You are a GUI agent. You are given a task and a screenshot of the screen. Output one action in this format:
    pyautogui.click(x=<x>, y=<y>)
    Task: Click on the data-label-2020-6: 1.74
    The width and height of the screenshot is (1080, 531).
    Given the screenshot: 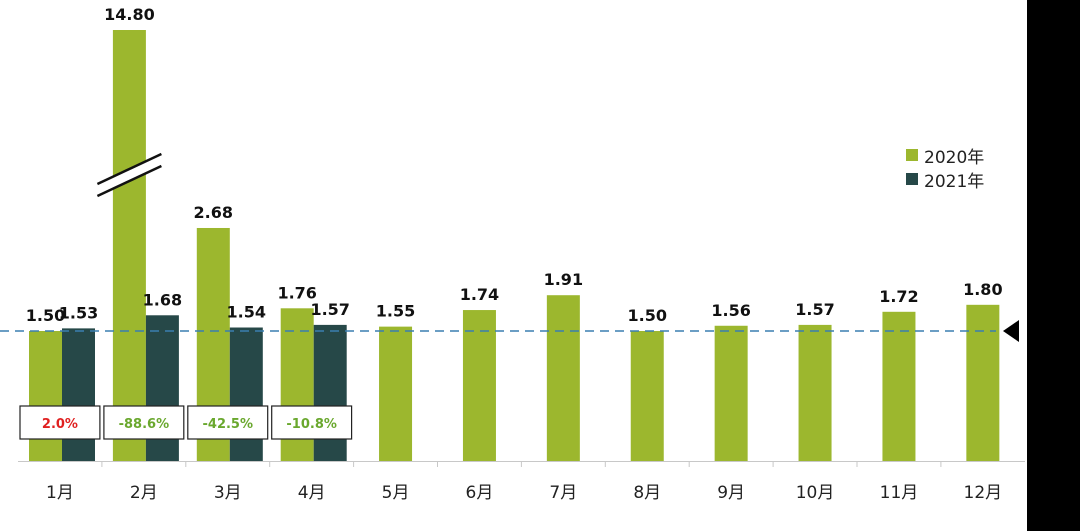 What is the action you would take?
    pyautogui.click(x=479, y=294)
    